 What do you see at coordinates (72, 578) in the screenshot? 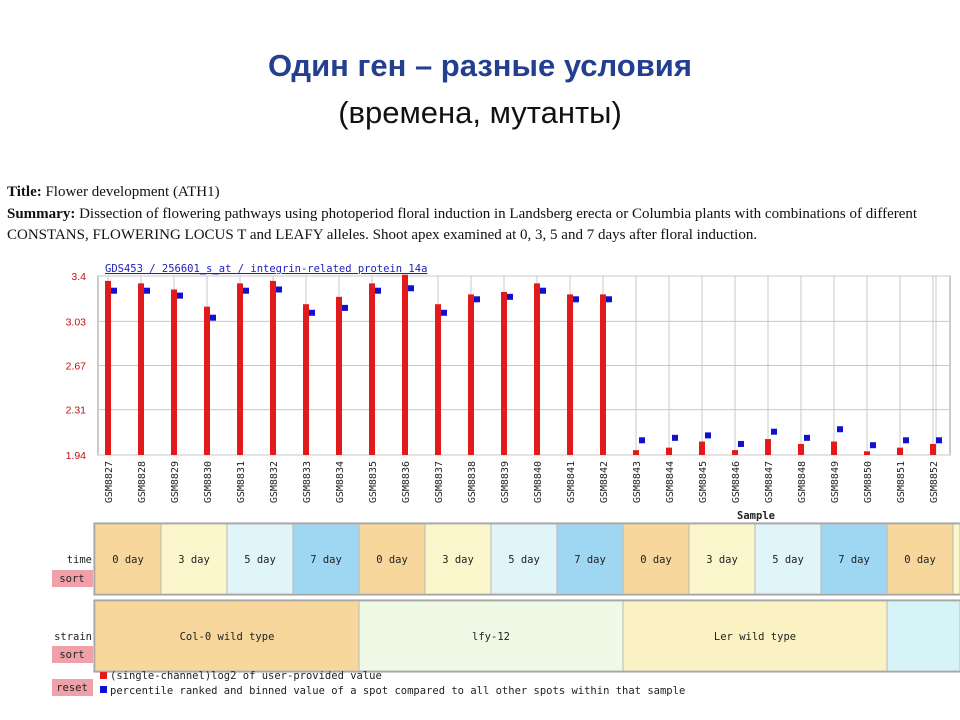
I see `sort-time-button: sort` at bounding box center [72, 578].